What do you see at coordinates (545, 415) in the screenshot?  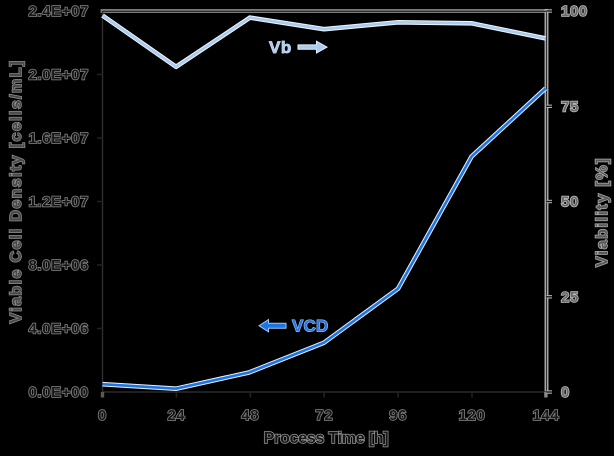 I see `svg-text: 144` at bounding box center [545, 415].